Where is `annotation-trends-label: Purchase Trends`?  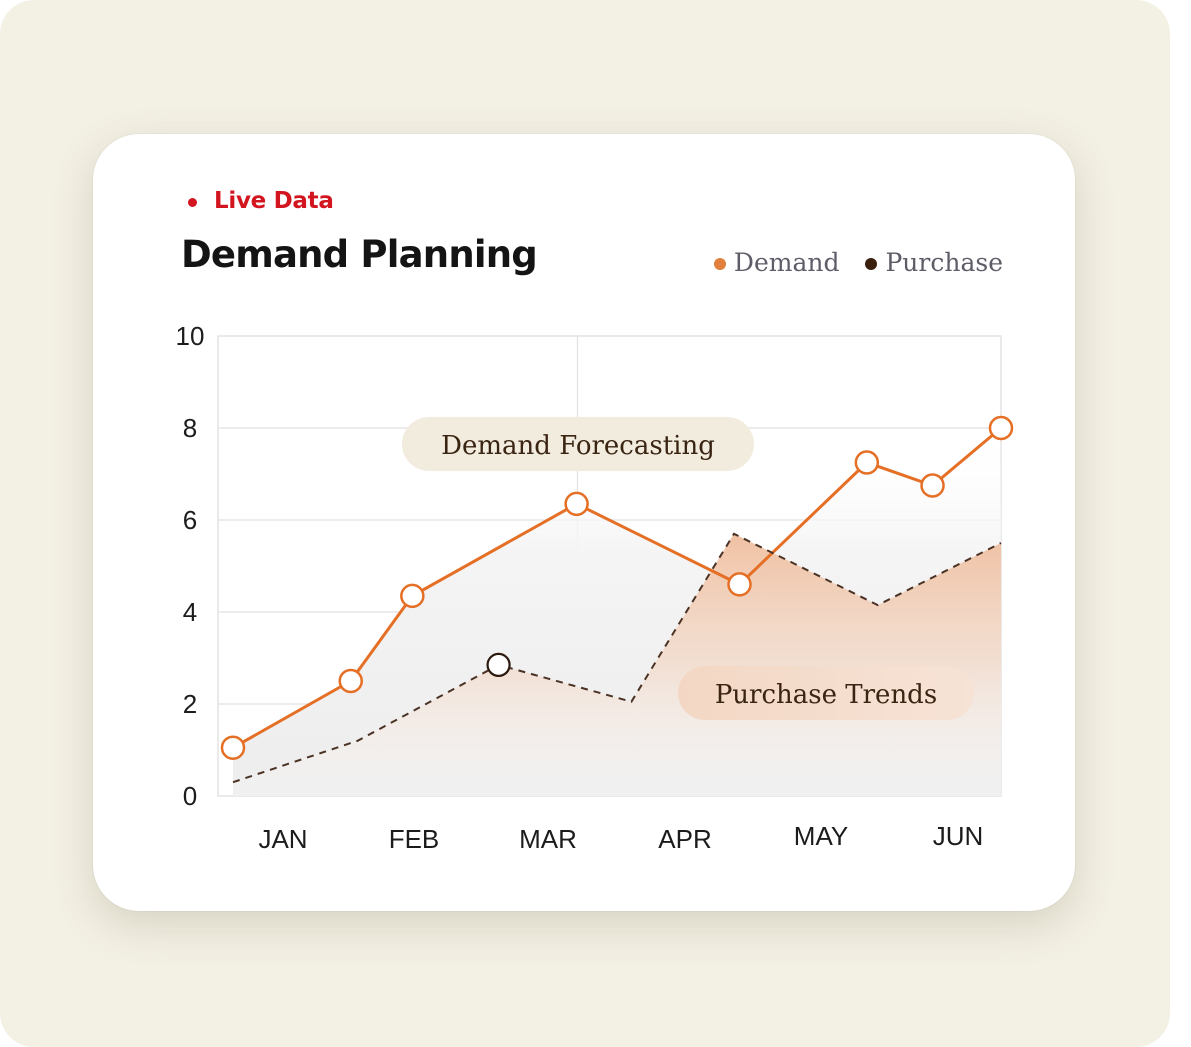 annotation-trends-label: Purchase Trends is located at coordinates (826, 695).